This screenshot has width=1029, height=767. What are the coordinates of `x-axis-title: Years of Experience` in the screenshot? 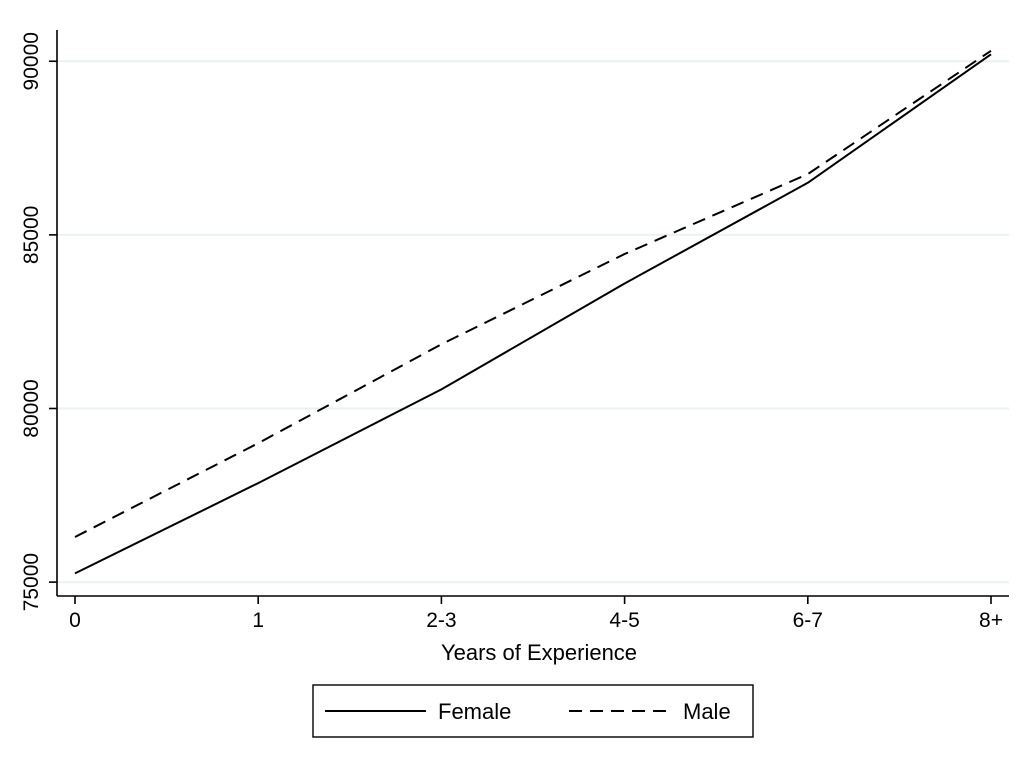 It's located at (539, 652).